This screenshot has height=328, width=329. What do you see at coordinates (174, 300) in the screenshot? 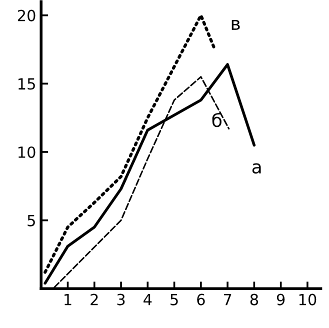
I see `x-tick-label: 5` at bounding box center [174, 300].